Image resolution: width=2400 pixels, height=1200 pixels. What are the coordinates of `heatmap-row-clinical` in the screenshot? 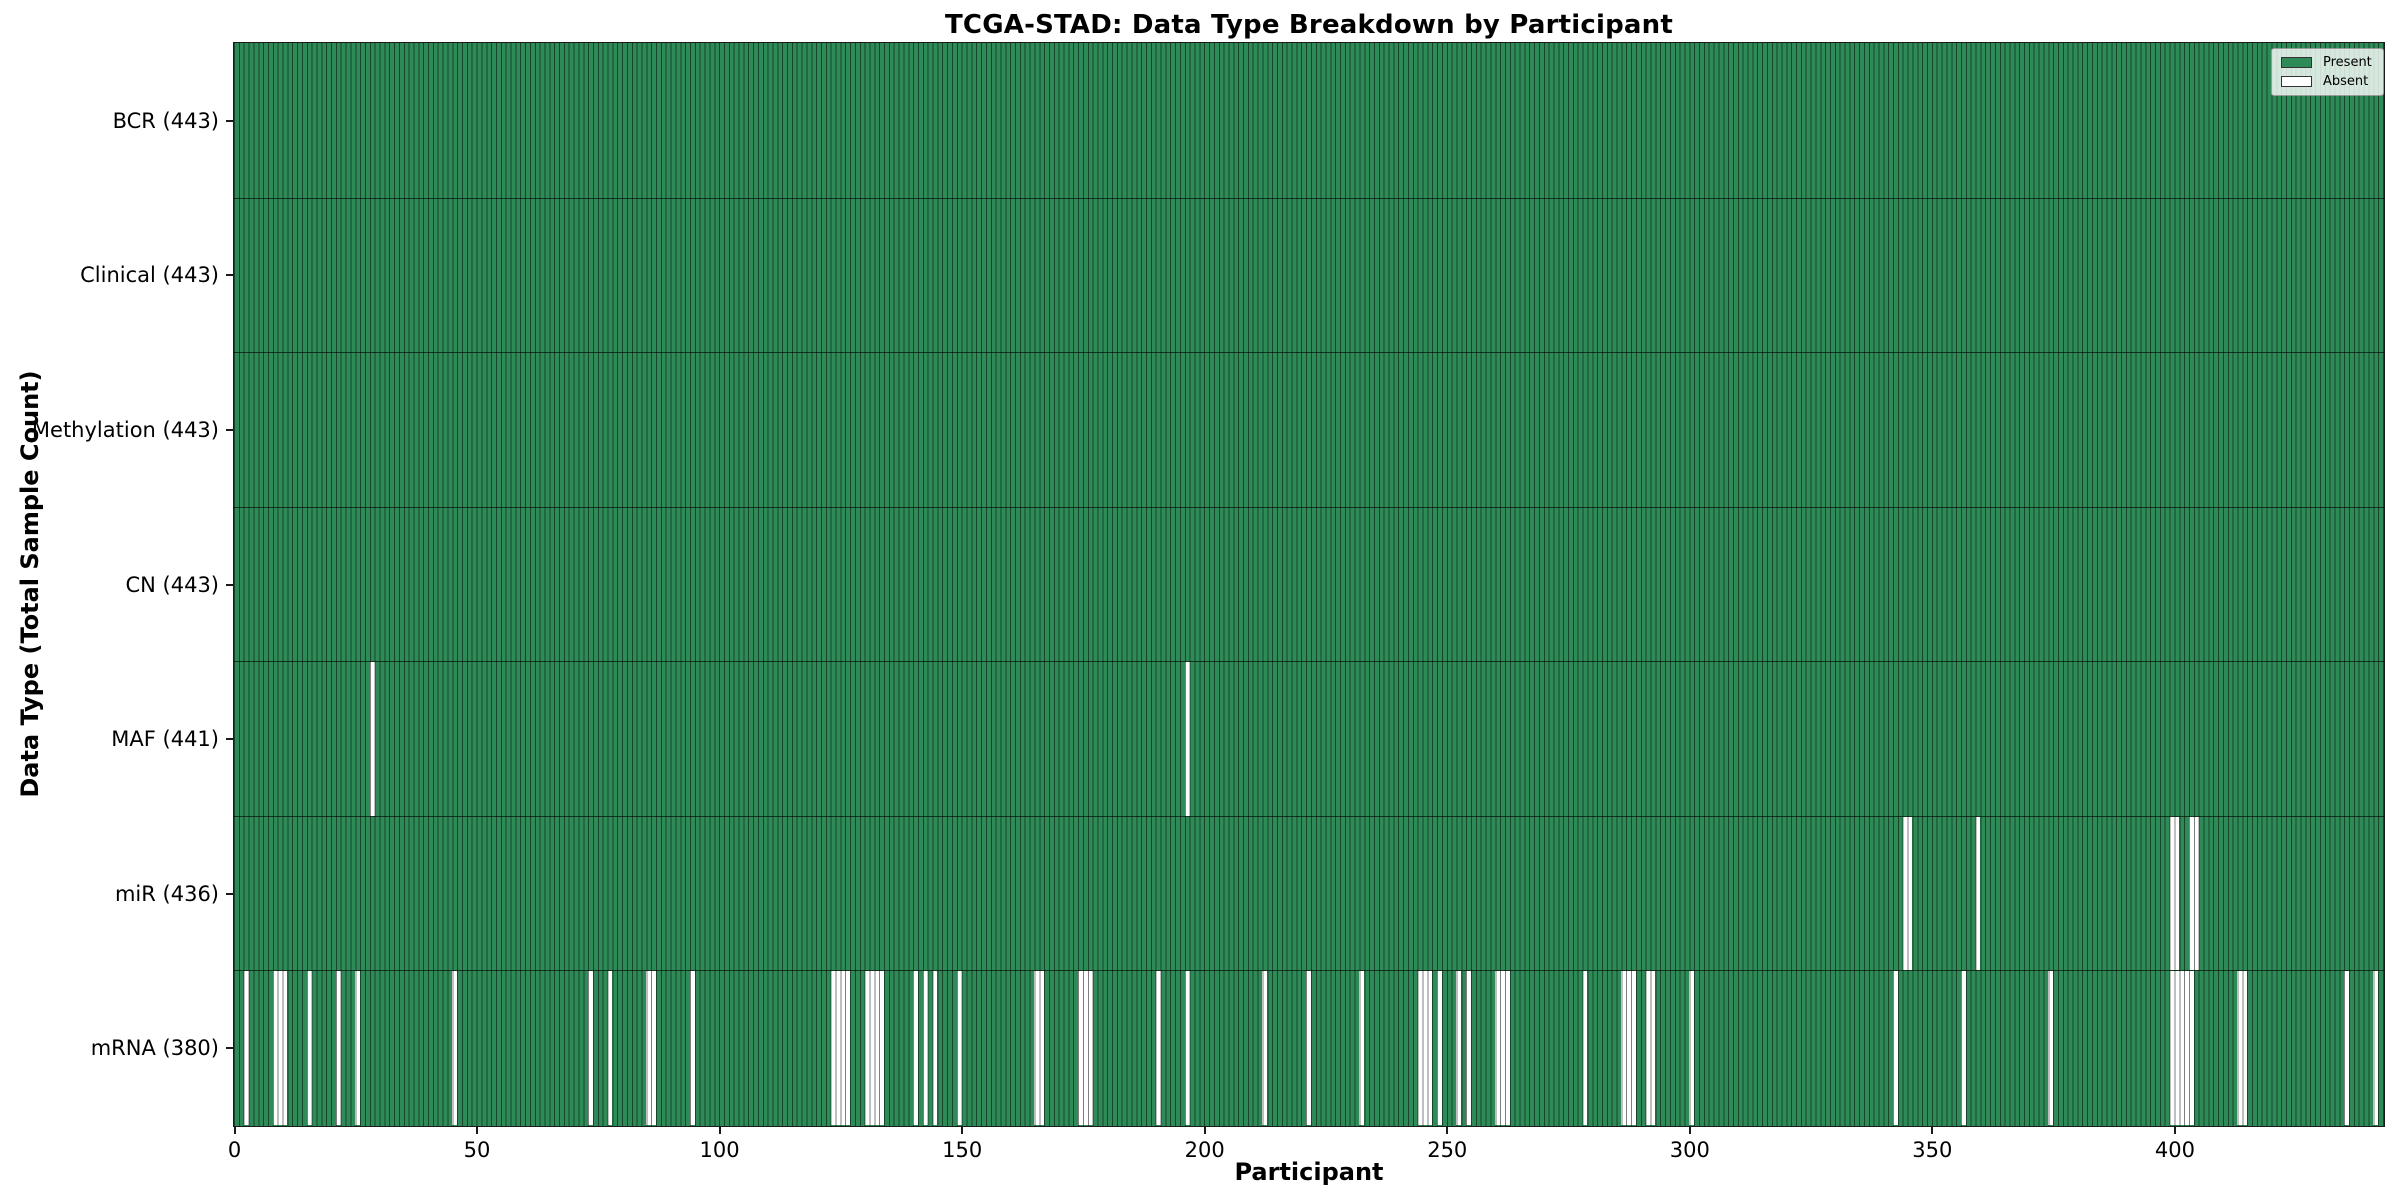 It's located at (1309, 275).